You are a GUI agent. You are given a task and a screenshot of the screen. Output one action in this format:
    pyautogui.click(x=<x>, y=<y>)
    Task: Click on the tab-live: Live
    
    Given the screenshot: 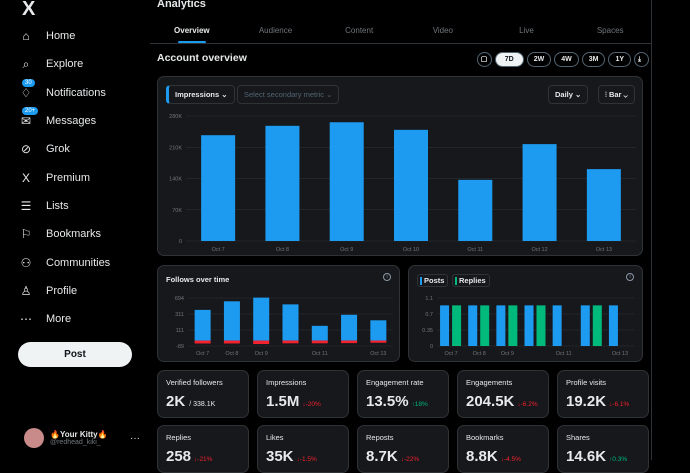 What is the action you would take?
    pyautogui.click(x=526, y=30)
    